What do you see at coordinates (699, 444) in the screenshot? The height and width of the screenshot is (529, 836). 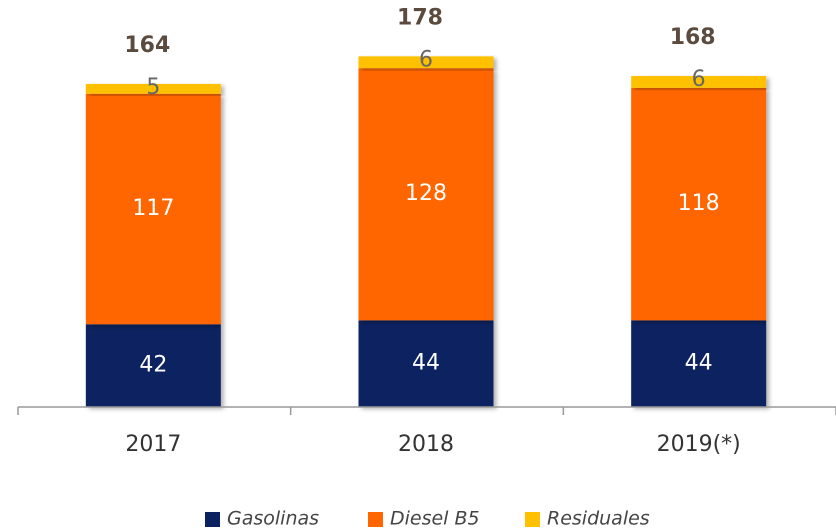 I see `x-tick-label: 2019(*)` at bounding box center [699, 444].